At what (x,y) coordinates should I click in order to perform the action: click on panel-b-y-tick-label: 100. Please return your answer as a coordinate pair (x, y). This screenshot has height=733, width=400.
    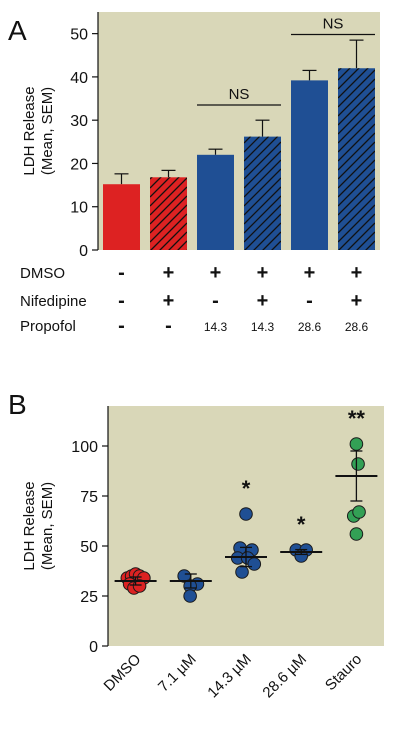
    Looking at the image, I should click on (84, 447).